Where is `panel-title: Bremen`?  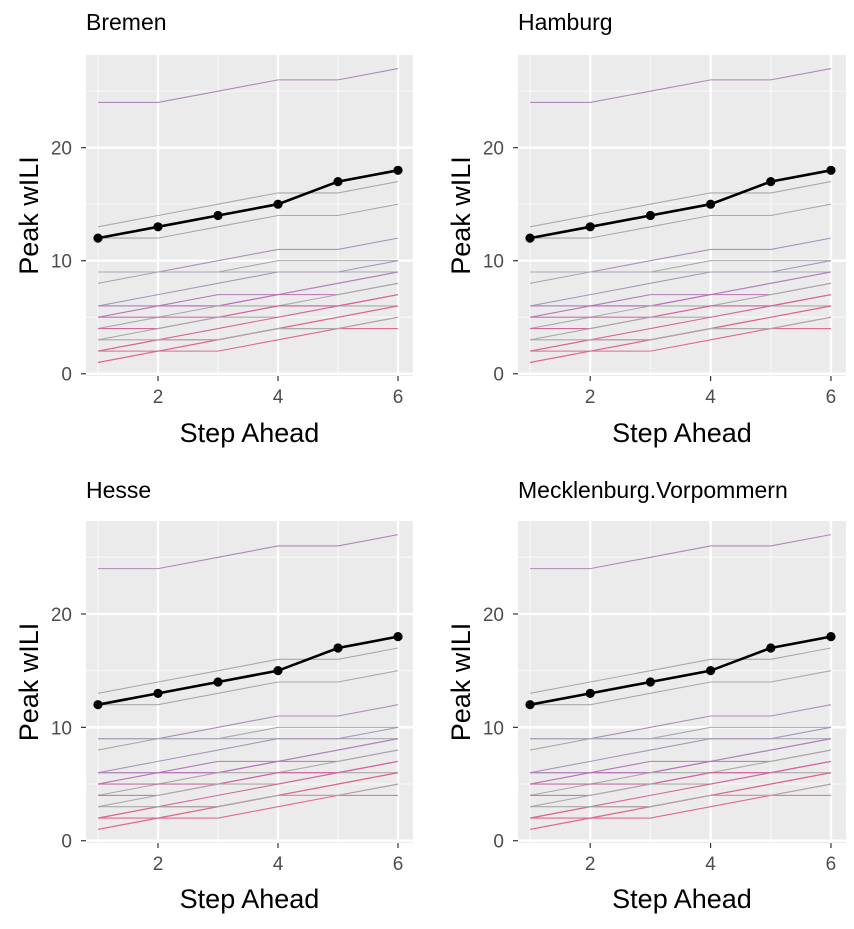
panel-title: Bremen is located at coordinates (126, 22).